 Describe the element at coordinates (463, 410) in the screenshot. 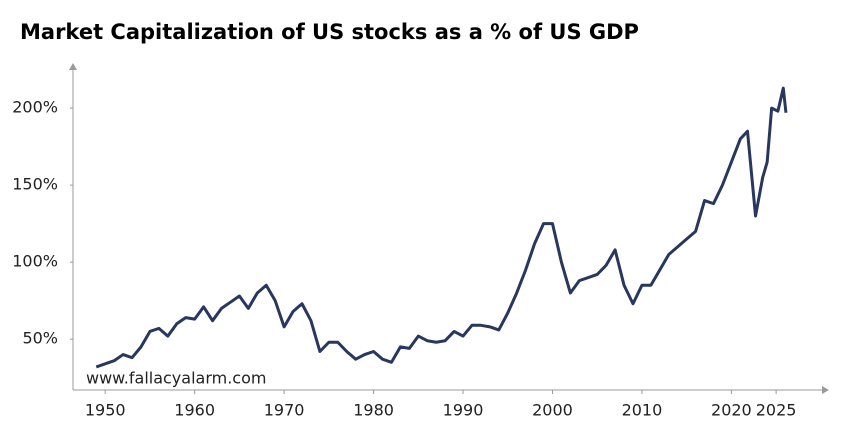

I see `x-tick-label: 1990` at that location.